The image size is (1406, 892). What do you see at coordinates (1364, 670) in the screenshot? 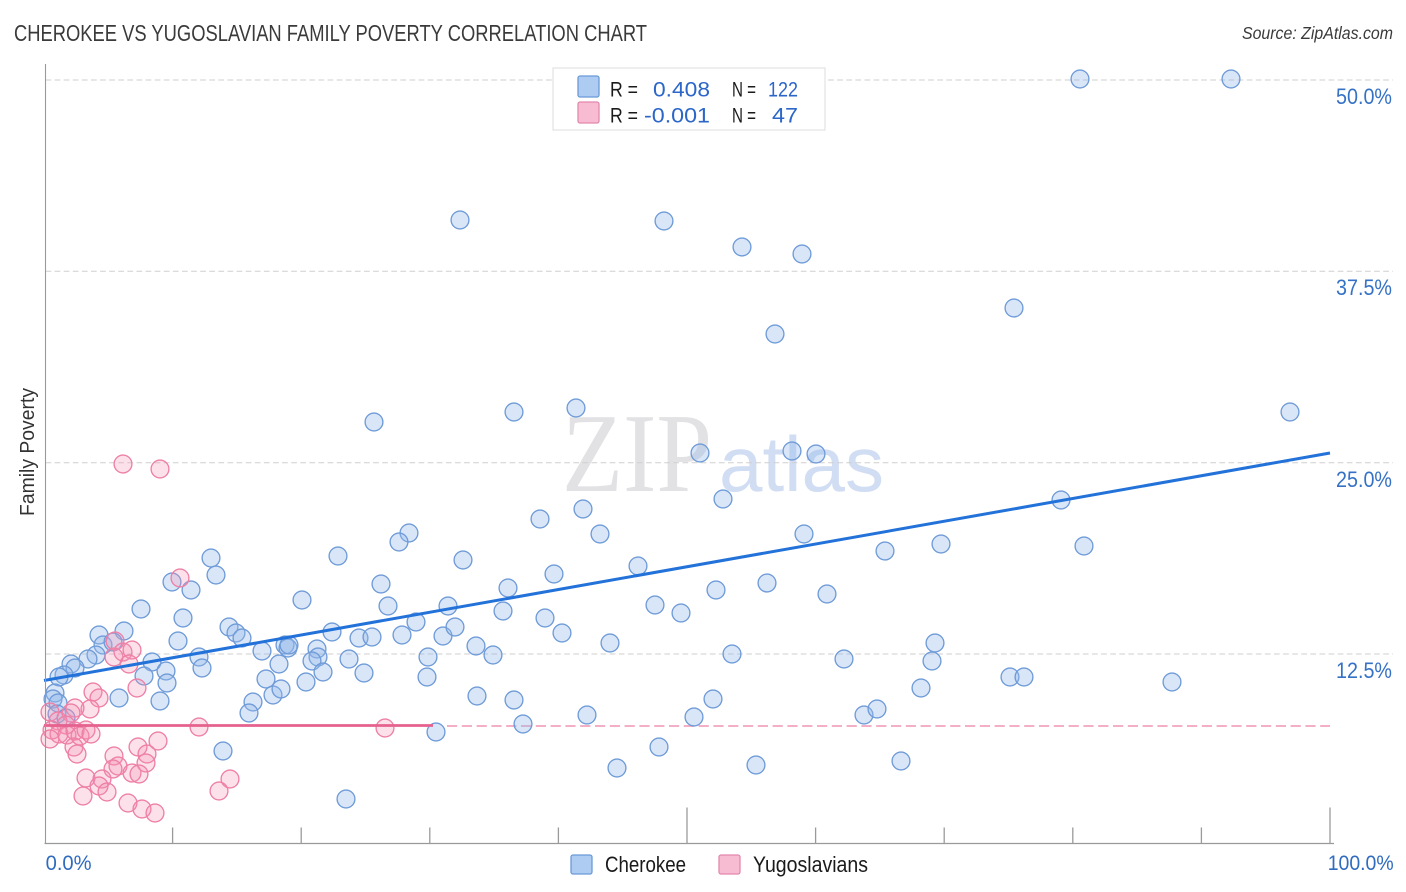
I see `svg-text: 12.5%` at bounding box center [1364, 670].